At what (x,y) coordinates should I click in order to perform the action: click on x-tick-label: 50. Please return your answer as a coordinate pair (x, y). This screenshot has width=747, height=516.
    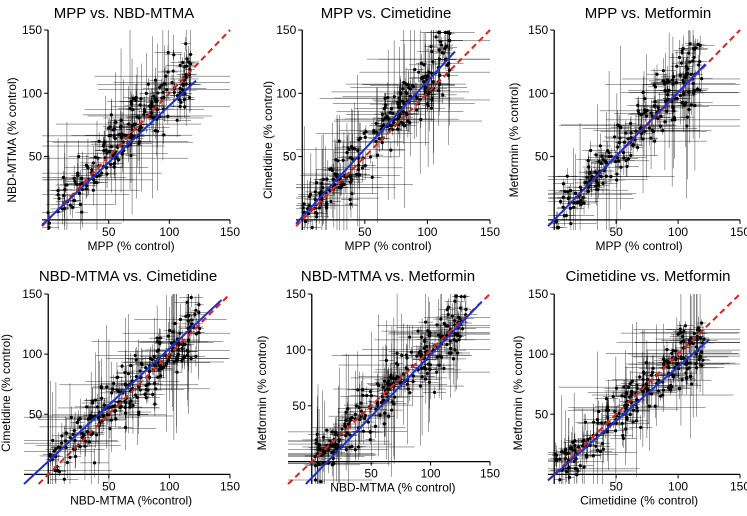
    Looking at the image, I should click on (365, 232).